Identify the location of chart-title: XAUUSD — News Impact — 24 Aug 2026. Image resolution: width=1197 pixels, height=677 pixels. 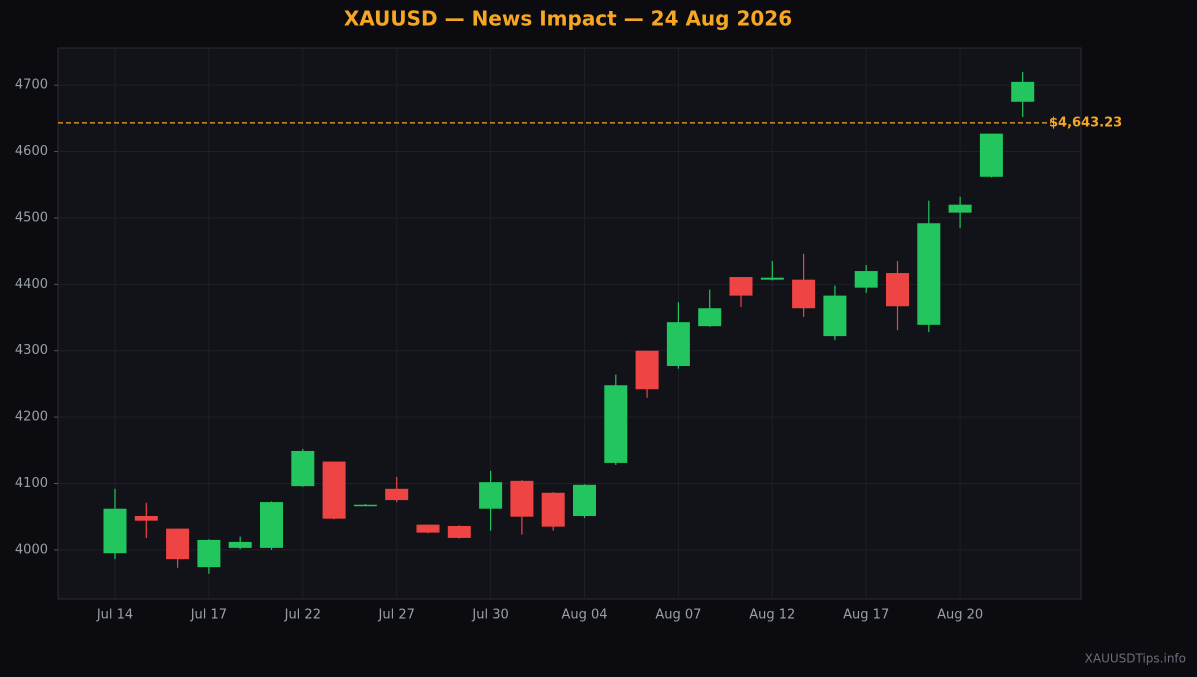
(568, 19).